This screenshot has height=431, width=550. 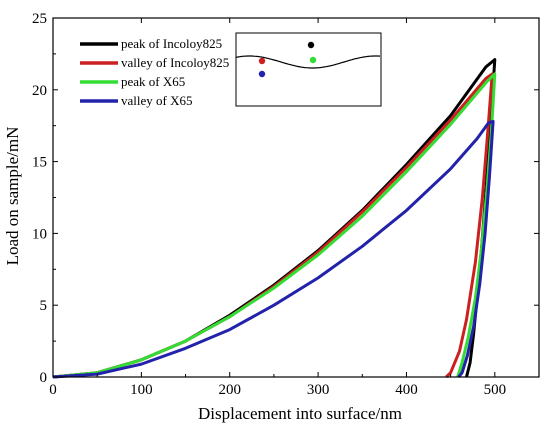 I want to click on y-tick-label: 20, so click(x=39, y=91).